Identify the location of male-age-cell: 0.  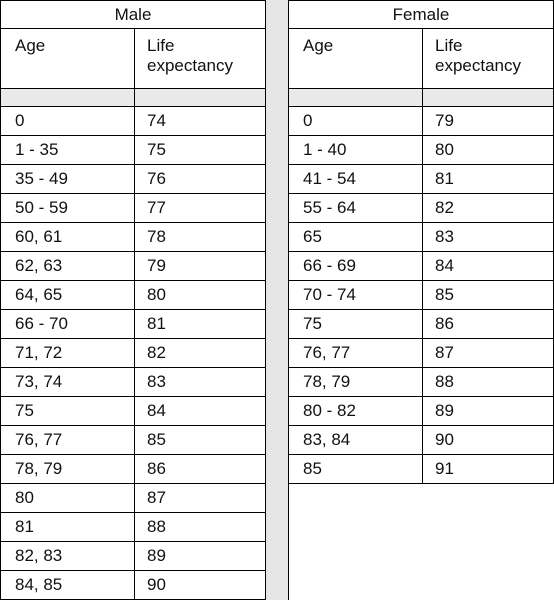
(67, 121).